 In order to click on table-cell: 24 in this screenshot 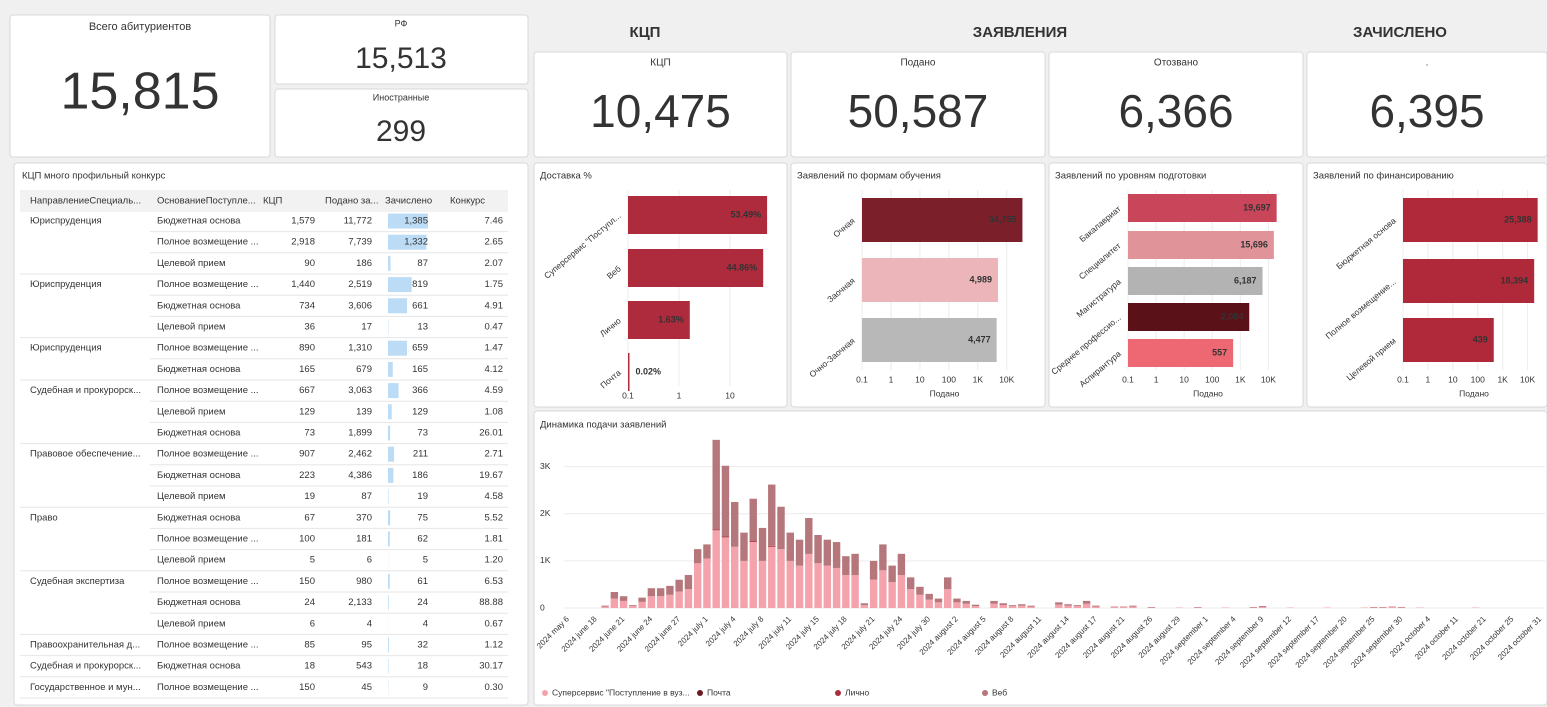, I will do `click(422, 602)`.